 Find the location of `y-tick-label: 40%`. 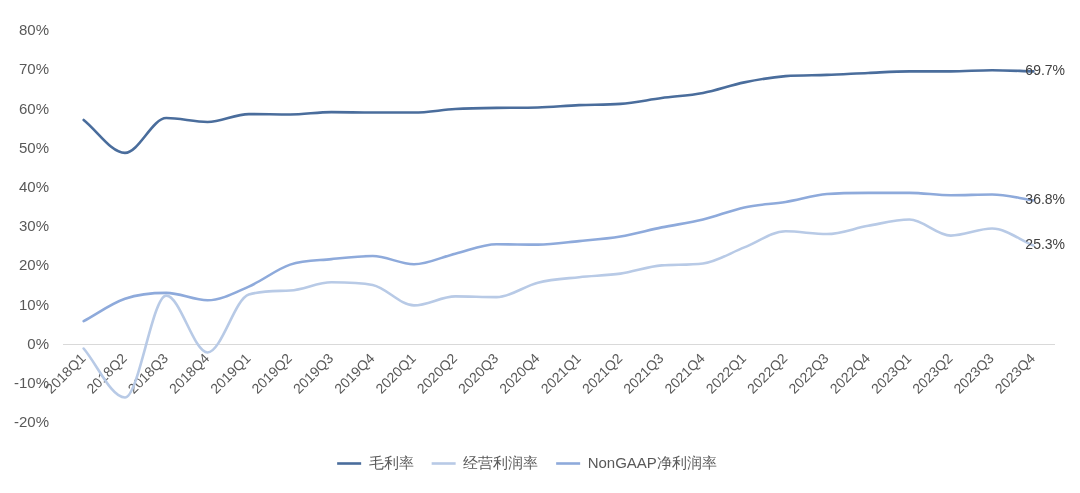

y-tick-label: 40% is located at coordinates (34, 186).